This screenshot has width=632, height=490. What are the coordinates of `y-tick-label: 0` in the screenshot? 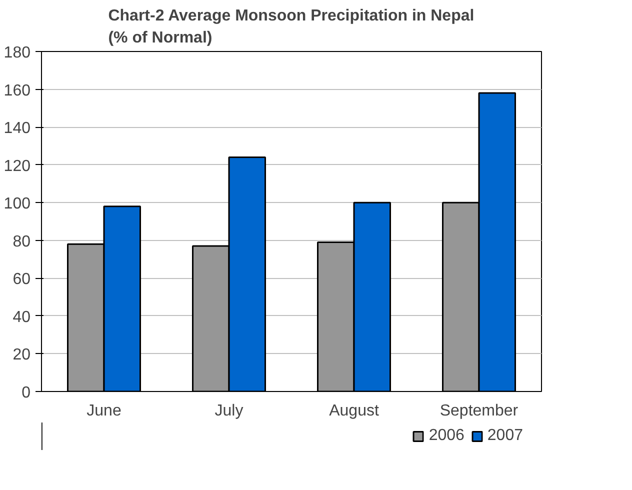 It's located at (26, 393).